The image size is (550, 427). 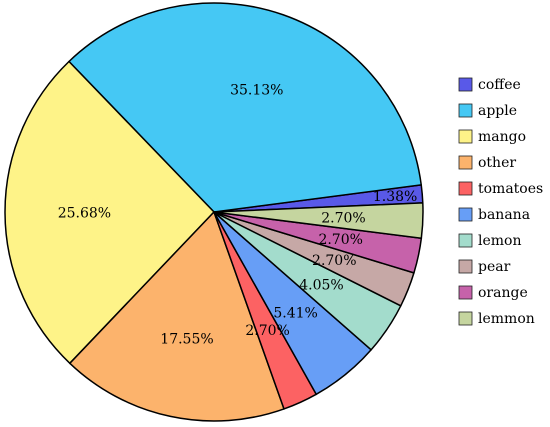 What do you see at coordinates (321, 285) in the screenshot?
I see `slice-value-label: 4.05%` at bounding box center [321, 285].